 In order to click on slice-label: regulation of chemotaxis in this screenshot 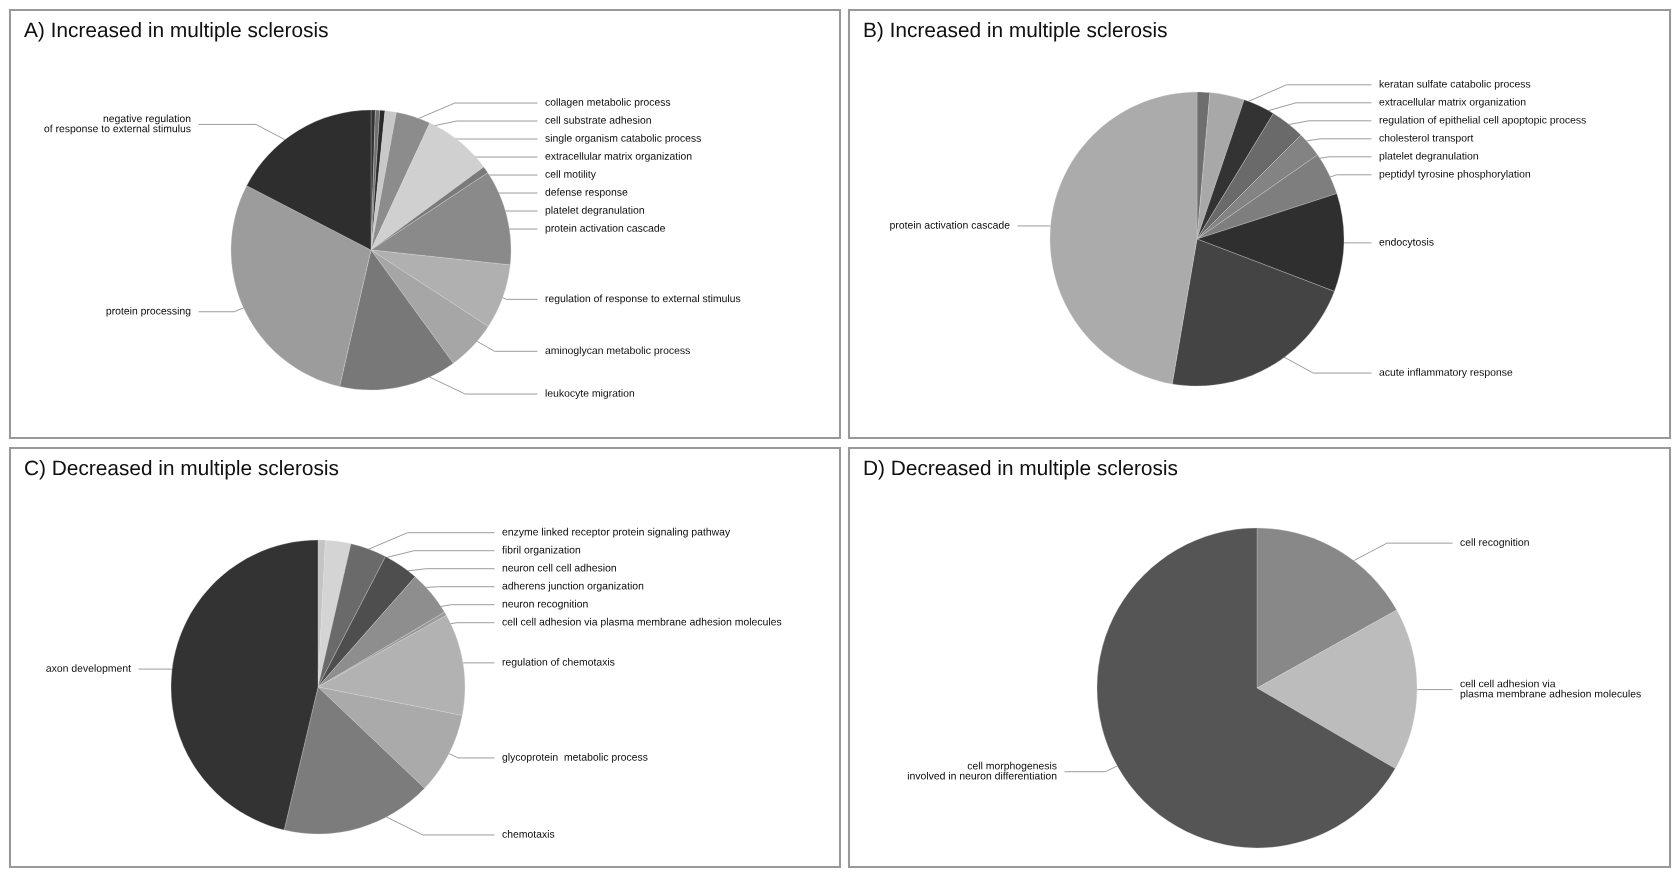, I will do `click(558, 663)`.